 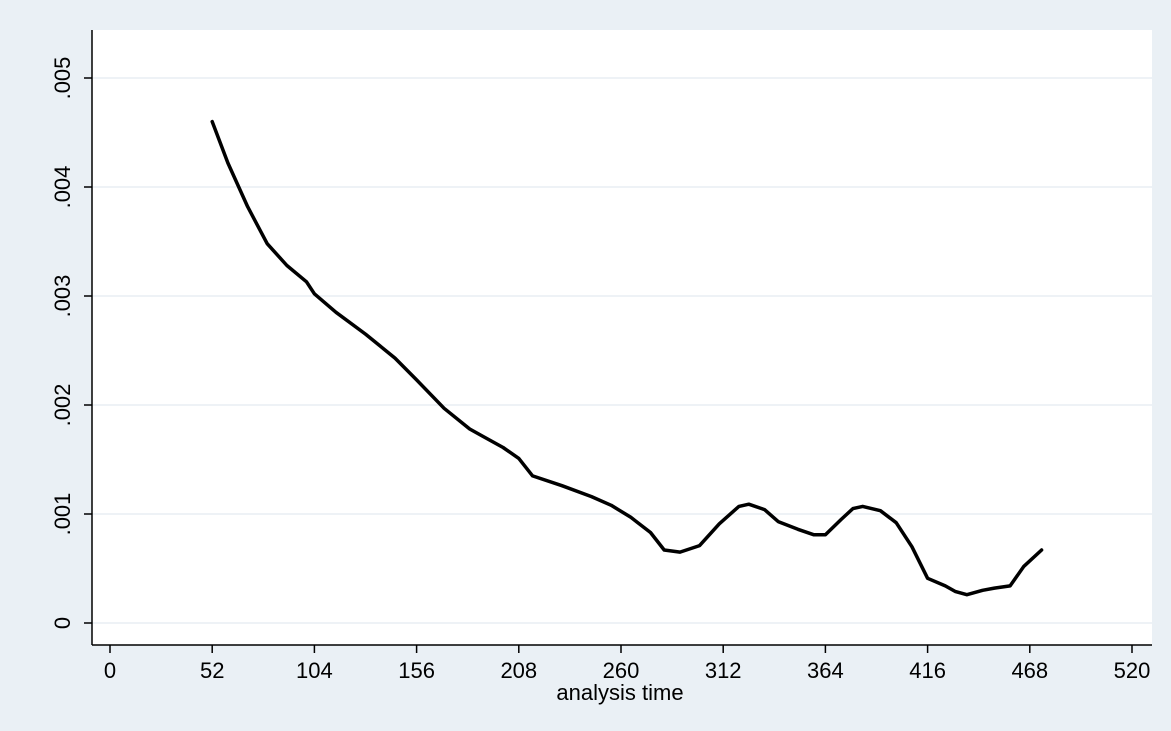 I want to click on x-tick-label-3: 156, so click(x=416, y=670).